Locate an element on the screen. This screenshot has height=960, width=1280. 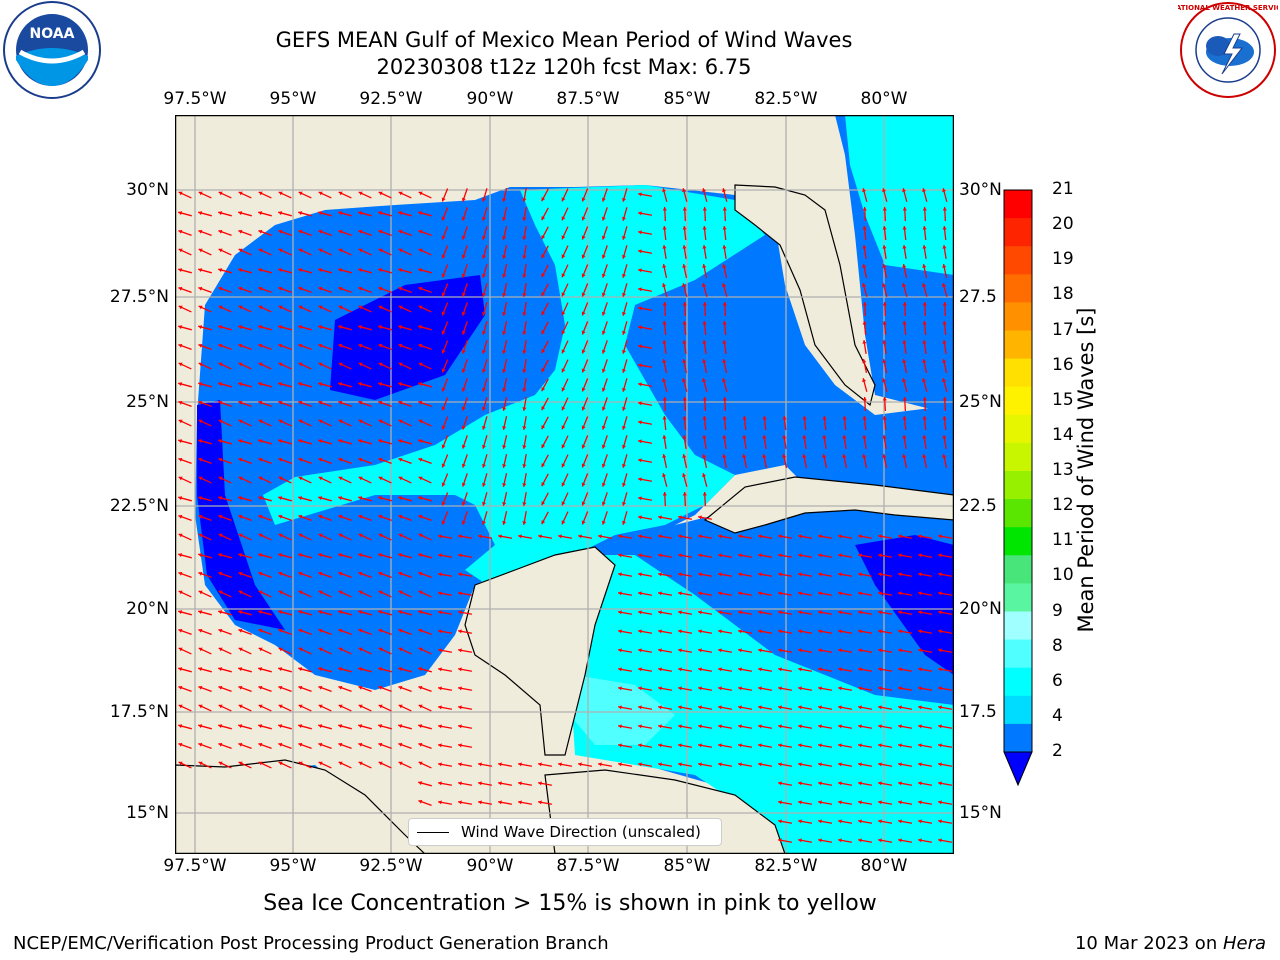
x-tick-top: 80°W is located at coordinates (884, 99).